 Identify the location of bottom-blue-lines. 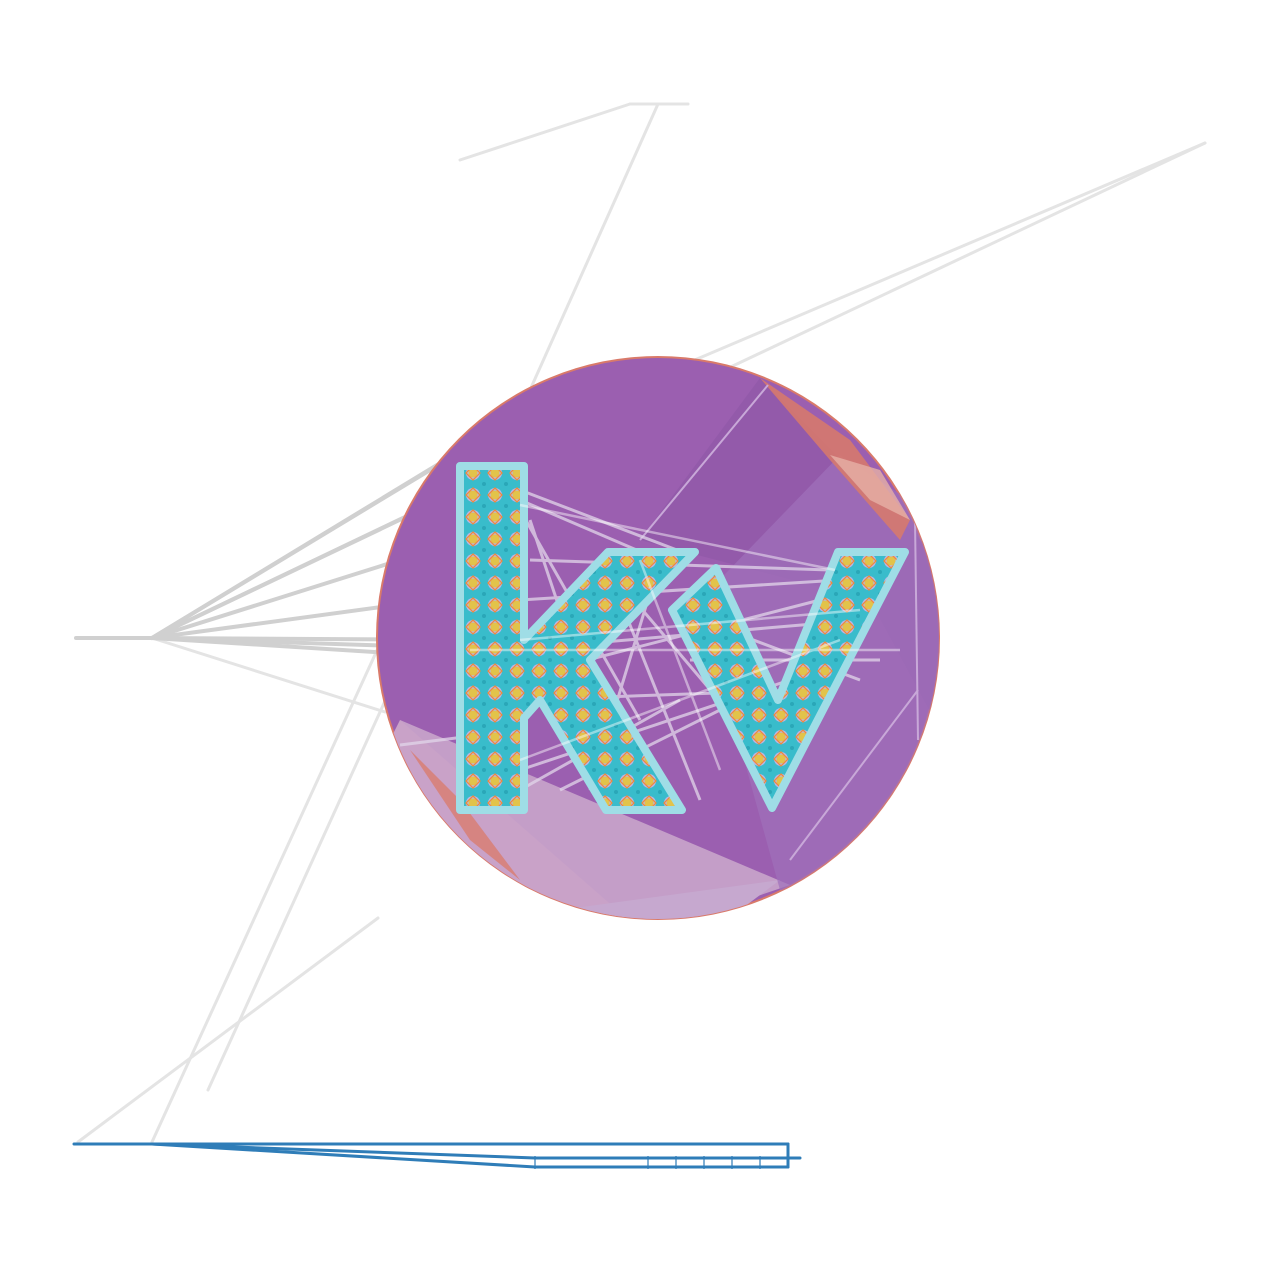
(437, 1155).